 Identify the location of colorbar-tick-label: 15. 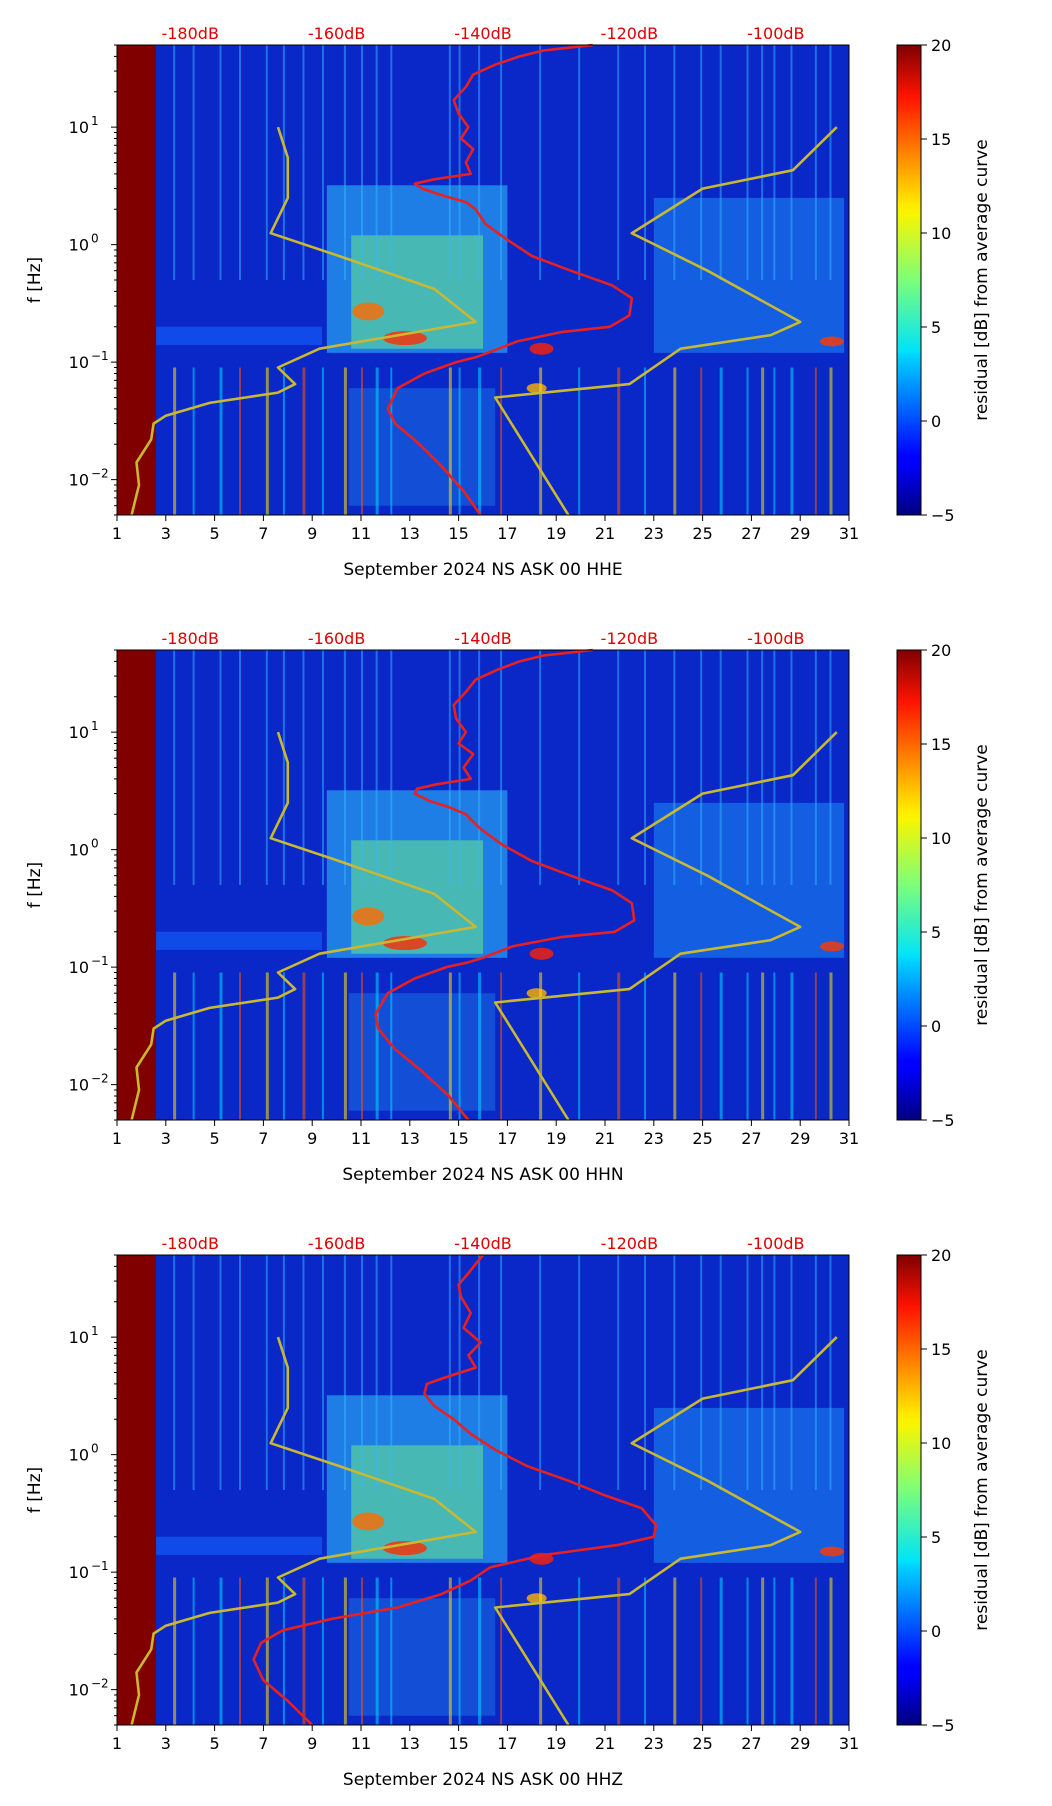
(941, 139).